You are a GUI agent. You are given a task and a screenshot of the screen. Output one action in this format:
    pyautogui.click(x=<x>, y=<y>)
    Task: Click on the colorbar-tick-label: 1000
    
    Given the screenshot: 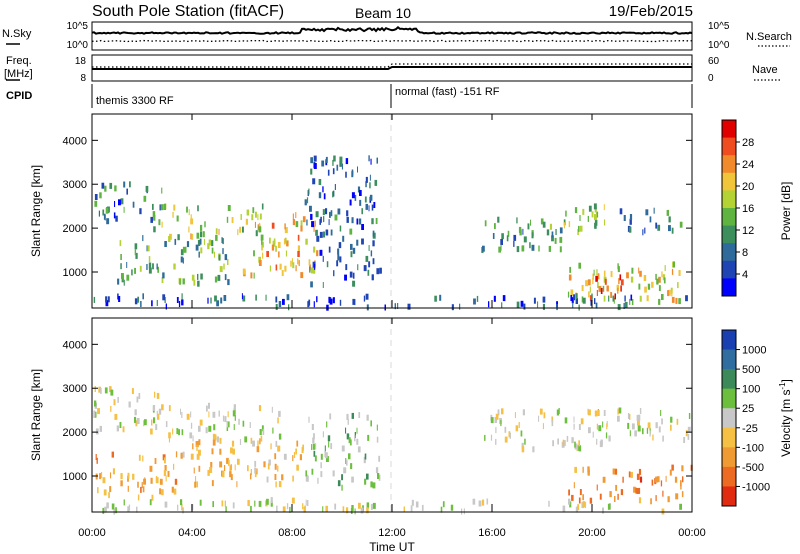 What is the action you would take?
    pyautogui.click(x=754, y=351)
    